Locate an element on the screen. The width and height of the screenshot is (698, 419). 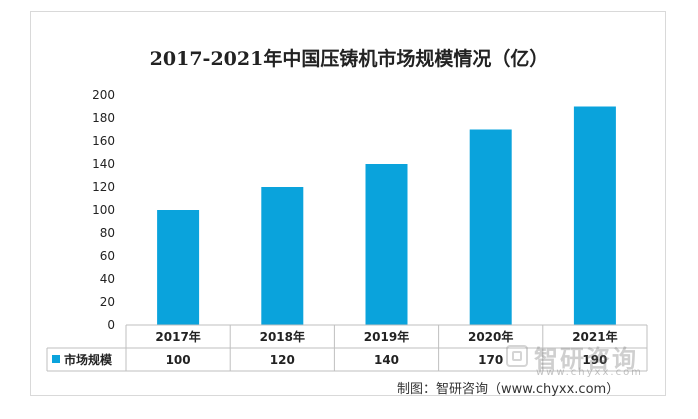
bar-2018年 is located at coordinates (282, 256).